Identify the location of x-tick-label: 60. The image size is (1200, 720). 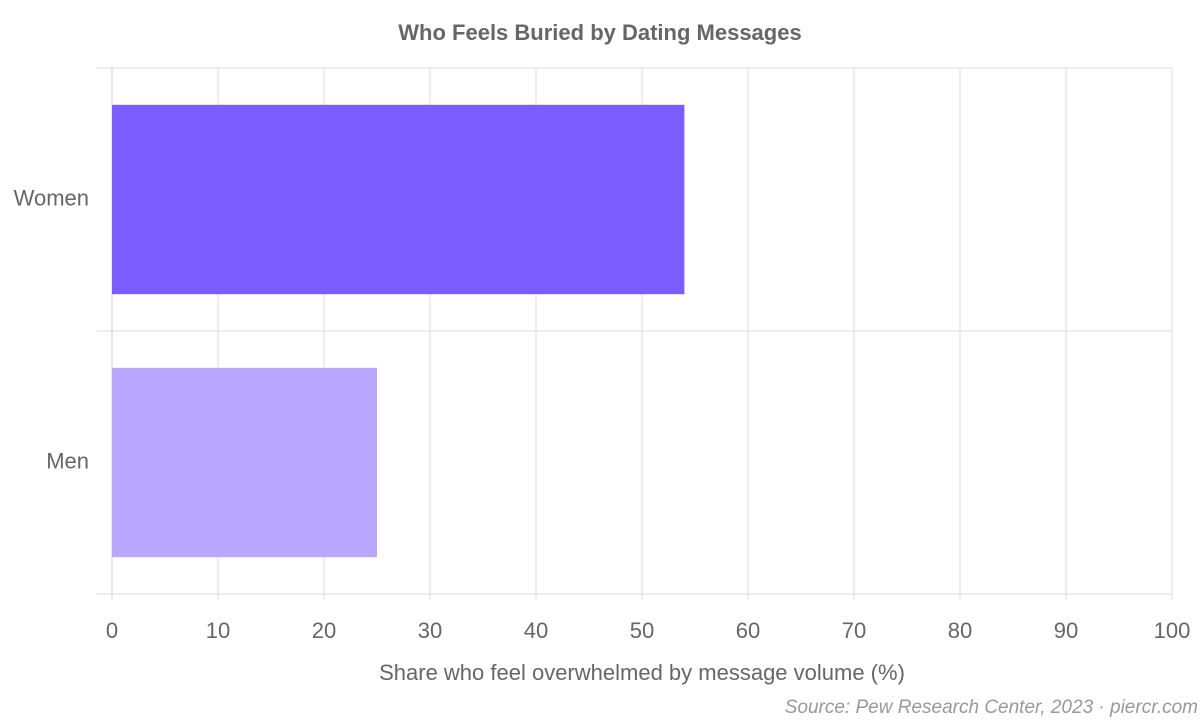
(748, 630).